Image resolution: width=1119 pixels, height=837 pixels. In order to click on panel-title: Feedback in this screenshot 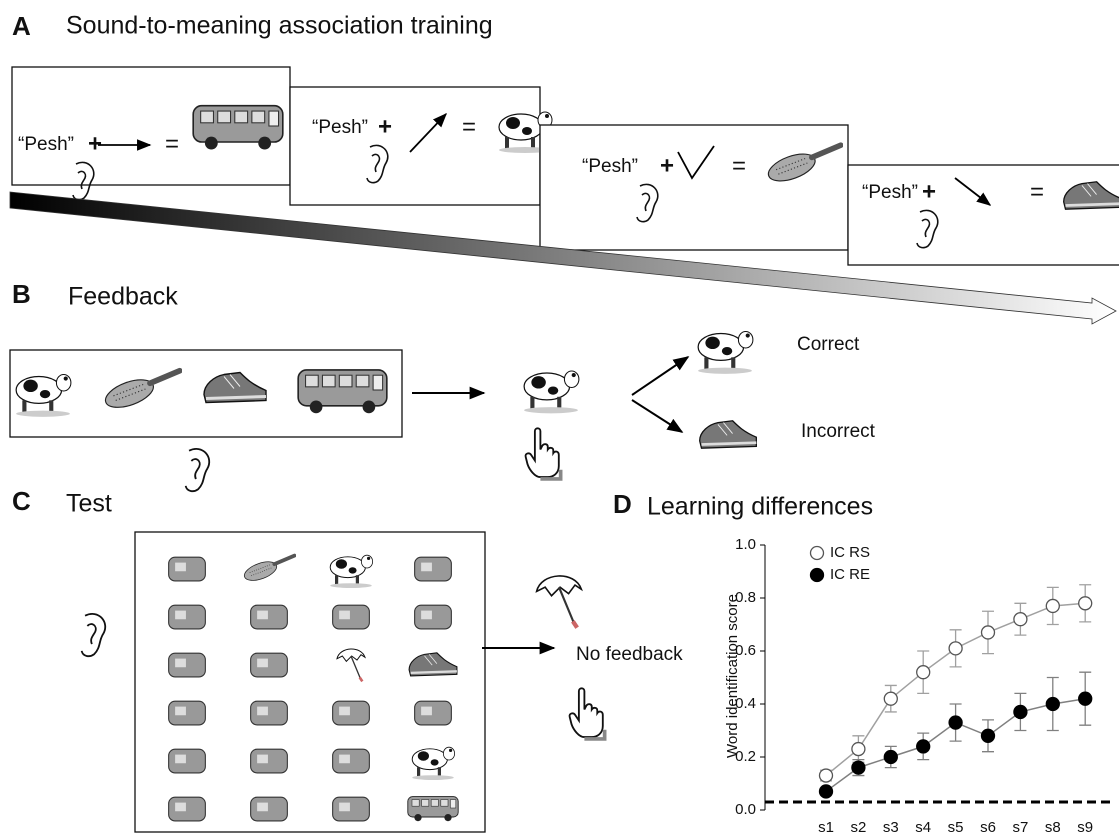, I will do `click(123, 297)`.